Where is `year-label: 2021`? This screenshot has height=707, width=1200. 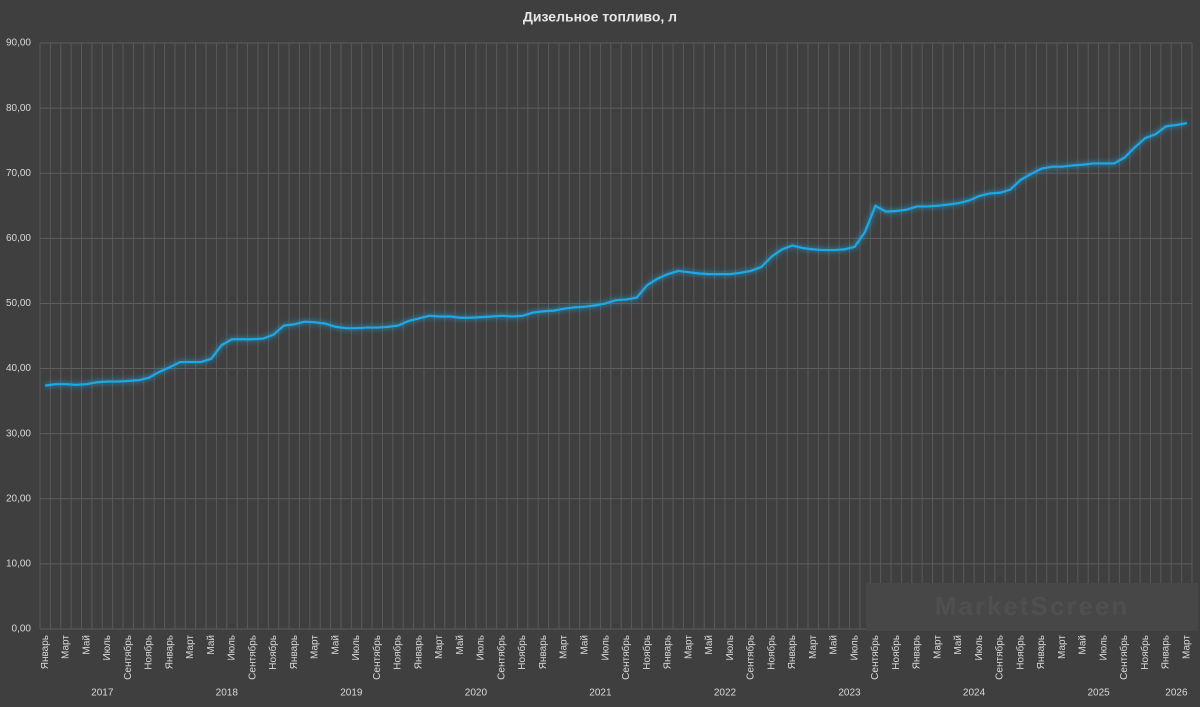 year-label: 2021 is located at coordinates (600, 693).